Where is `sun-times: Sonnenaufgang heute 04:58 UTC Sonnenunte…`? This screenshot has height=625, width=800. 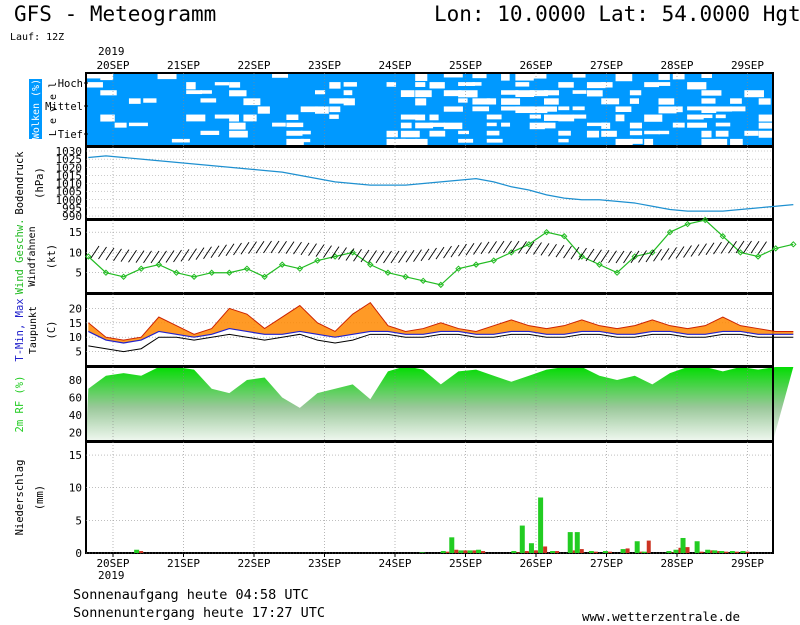
sun-times: Sonnenaufgang heute 04:58 UTC Sonnenunte… is located at coordinates (199, 604).